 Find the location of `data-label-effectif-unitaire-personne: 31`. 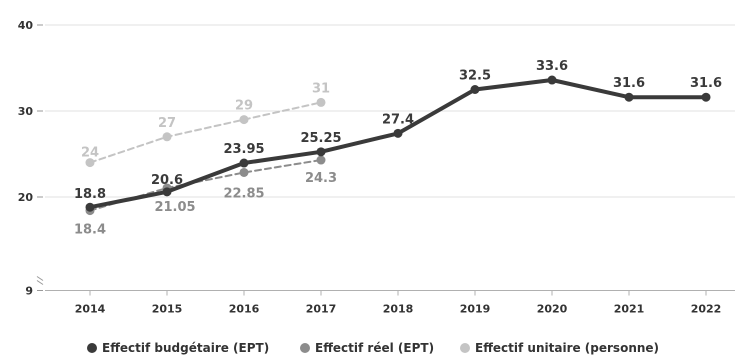

data-label-effectif-unitaire-personne: 31 is located at coordinates (321, 88).